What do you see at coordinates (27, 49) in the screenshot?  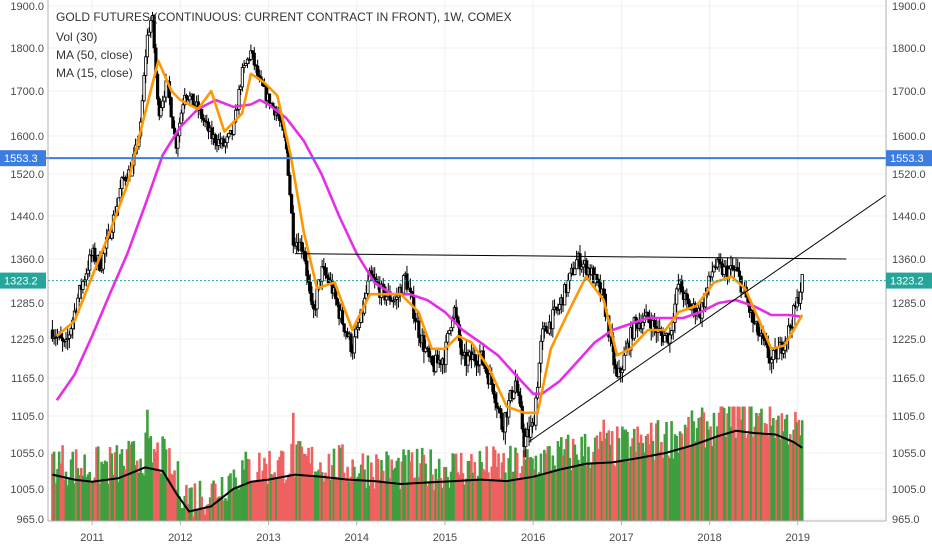 I see `y-tick-label-left: 1800.0` at bounding box center [27, 49].